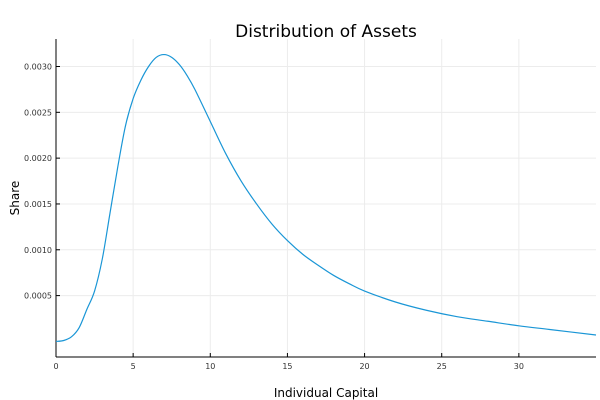  What do you see at coordinates (38, 250) in the screenshot?
I see `y-tick-label: 0.0010` at bounding box center [38, 250].